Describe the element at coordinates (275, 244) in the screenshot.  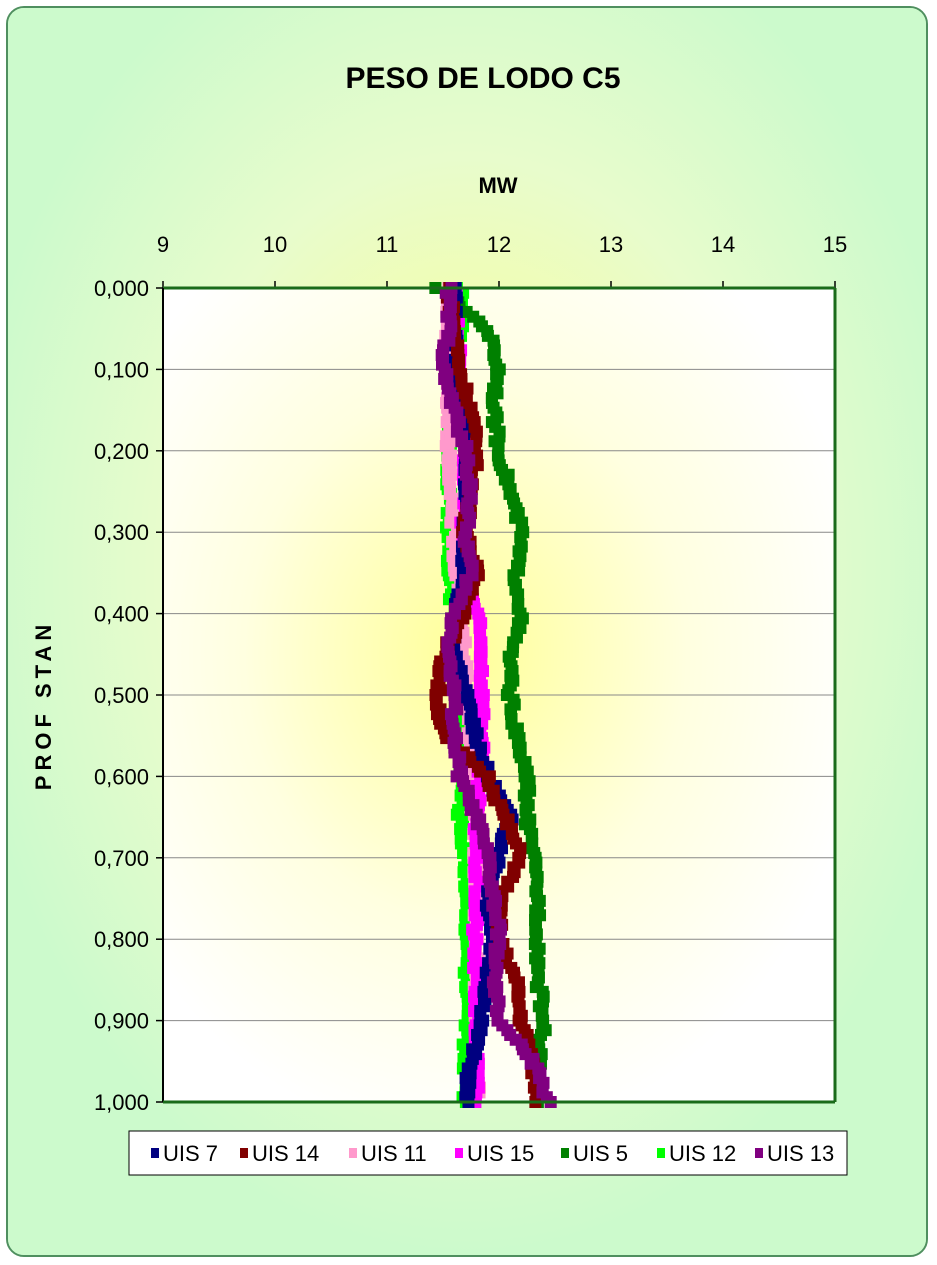
I see `x-tick-label: 10` at that location.